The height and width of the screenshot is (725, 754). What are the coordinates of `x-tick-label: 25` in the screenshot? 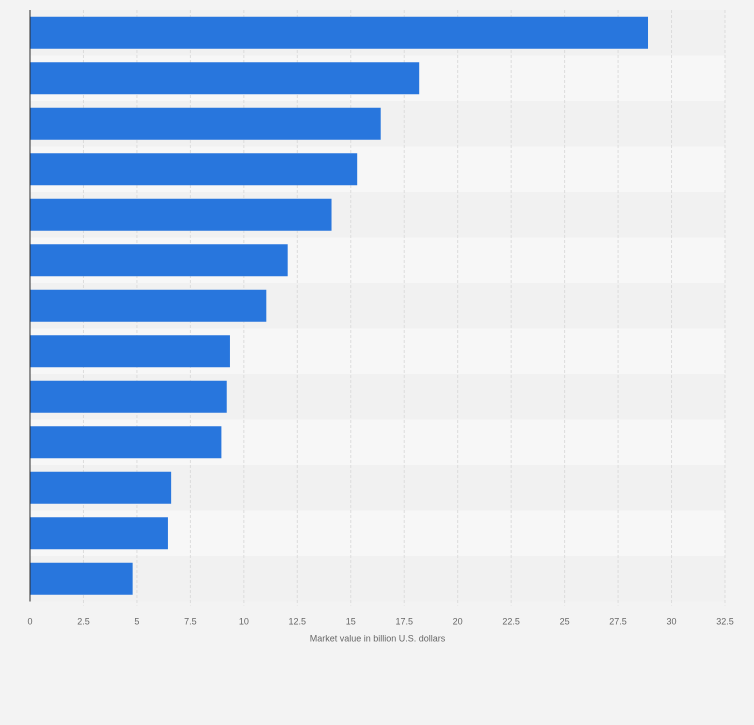 It's located at (565, 622).